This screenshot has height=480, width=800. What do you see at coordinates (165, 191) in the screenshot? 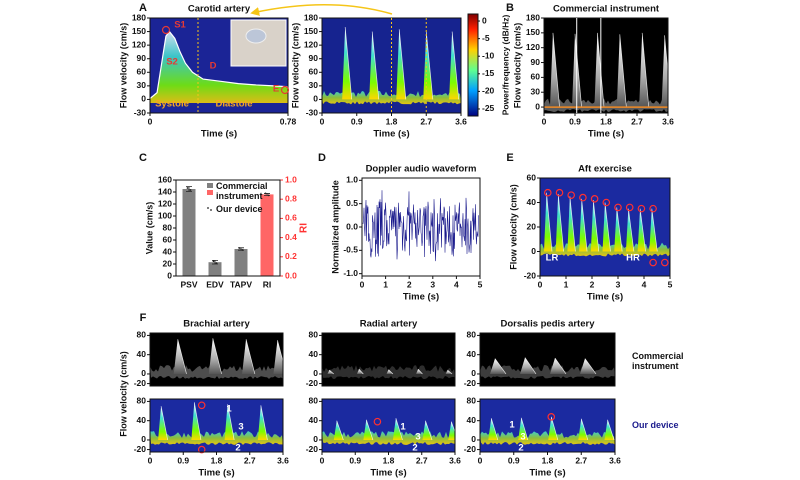
I see `y-tick-label: 140` at bounding box center [165, 191].